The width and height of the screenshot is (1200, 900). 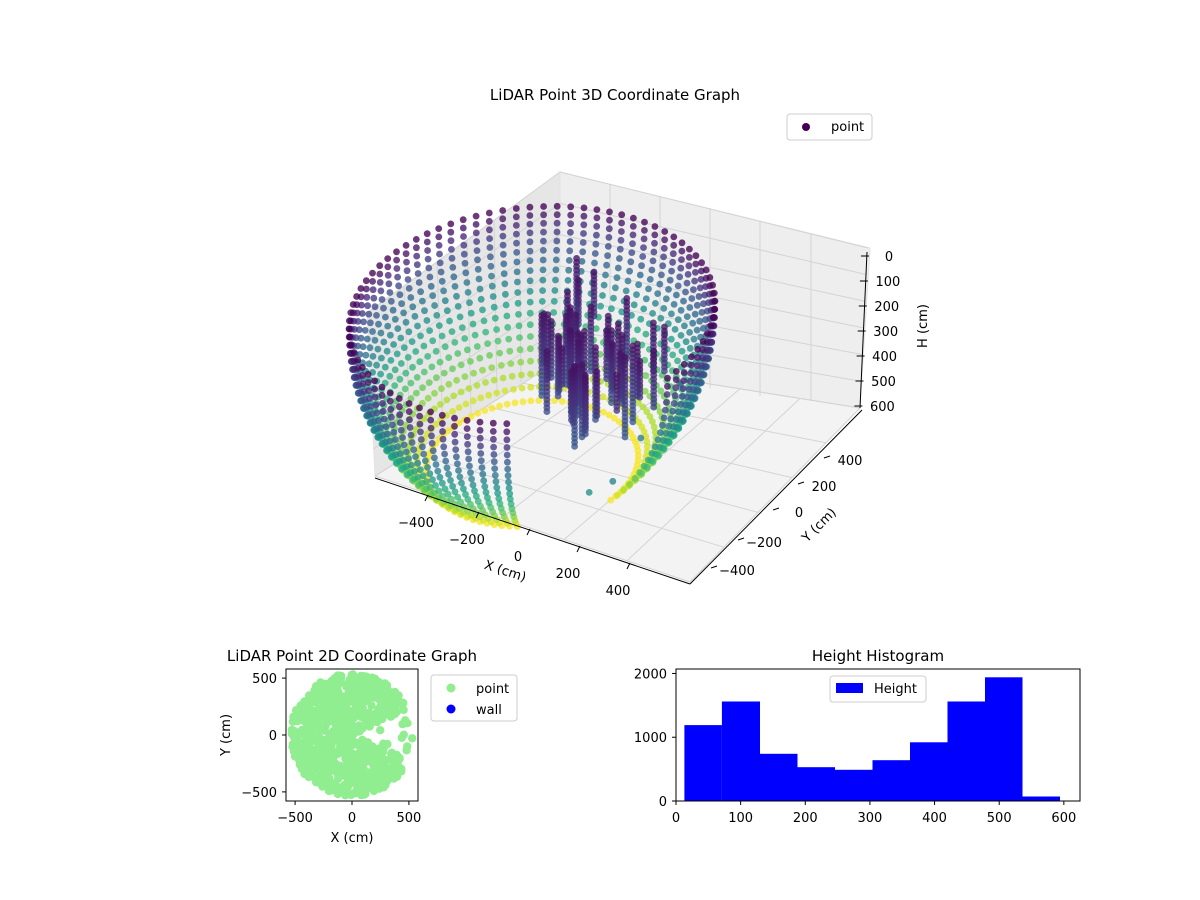 What do you see at coordinates (507, 455) in the screenshot?
I see `point-3d-2096` at bounding box center [507, 455].